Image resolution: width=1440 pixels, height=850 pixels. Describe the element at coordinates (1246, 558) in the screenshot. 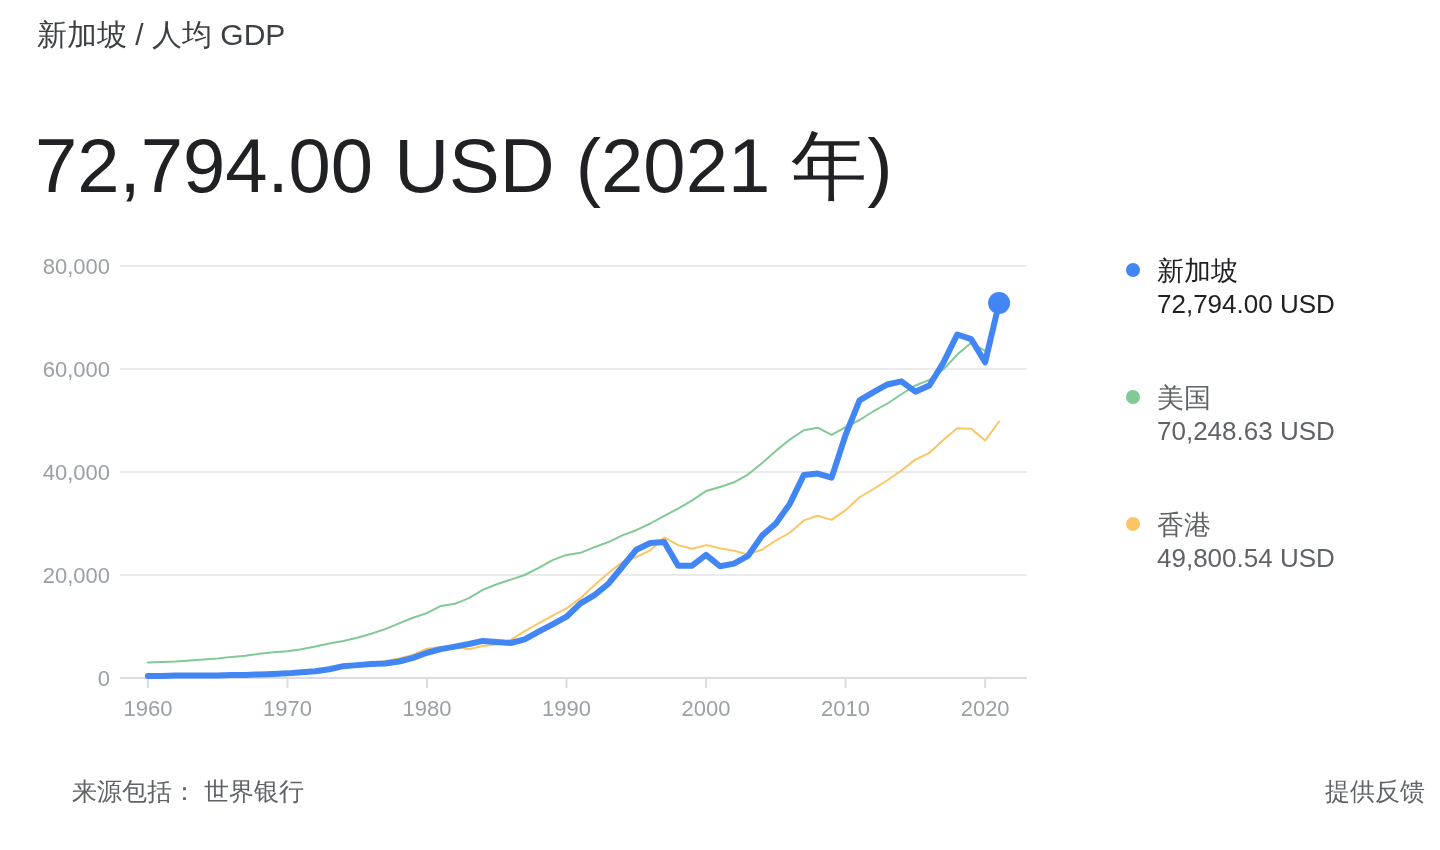

I see `text: 49,800.54 USD` at that location.